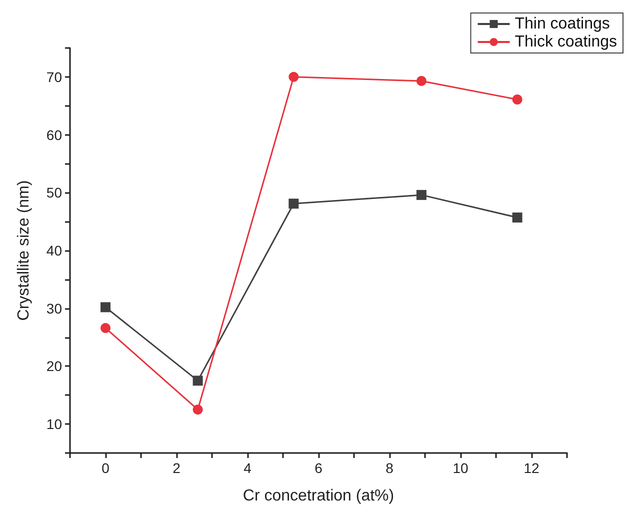  I want to click on y-tick-label: 50, so click(54, 192).